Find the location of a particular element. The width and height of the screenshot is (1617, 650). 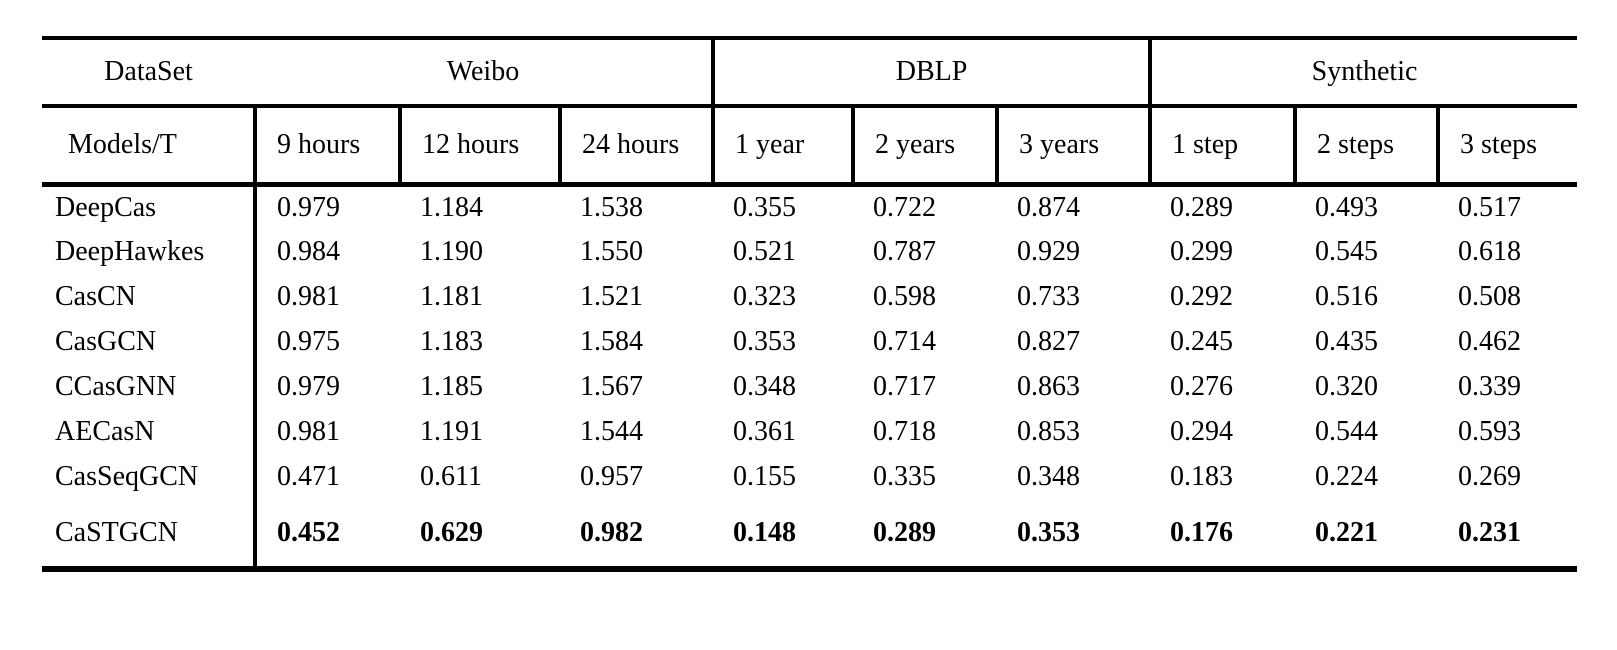

value-cell: 0.361 is located at coordinates (765, 431).